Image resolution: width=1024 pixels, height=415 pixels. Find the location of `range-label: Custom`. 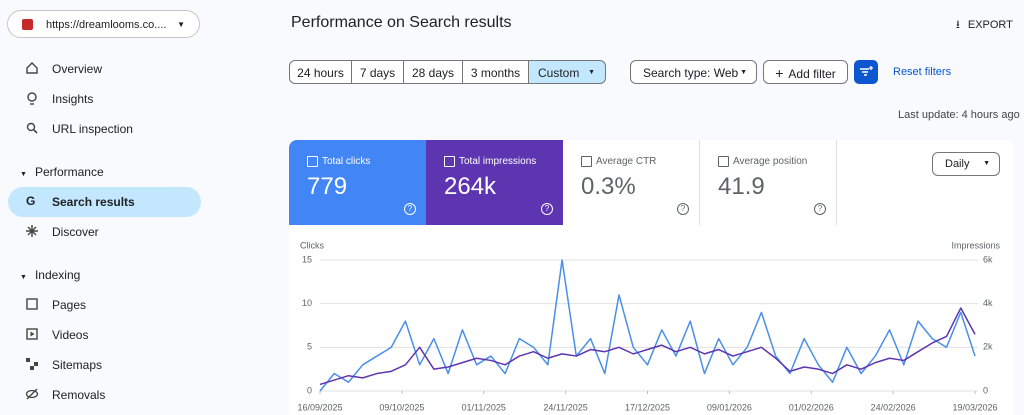

range-label: Custom is located at coordinates (559, 73).